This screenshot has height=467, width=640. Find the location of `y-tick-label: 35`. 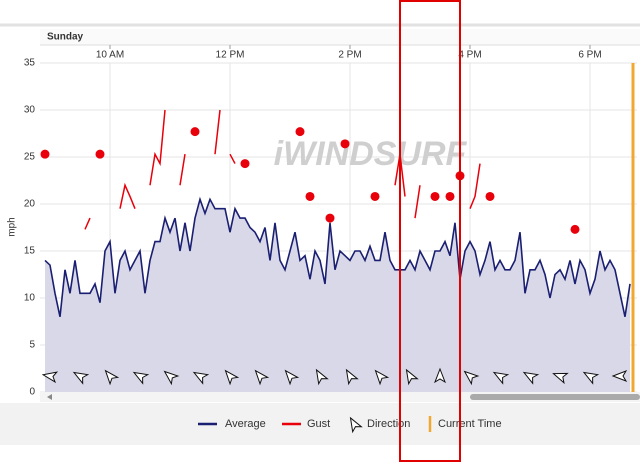

y-tick-label: 35 is located at coordinates (30, 63).